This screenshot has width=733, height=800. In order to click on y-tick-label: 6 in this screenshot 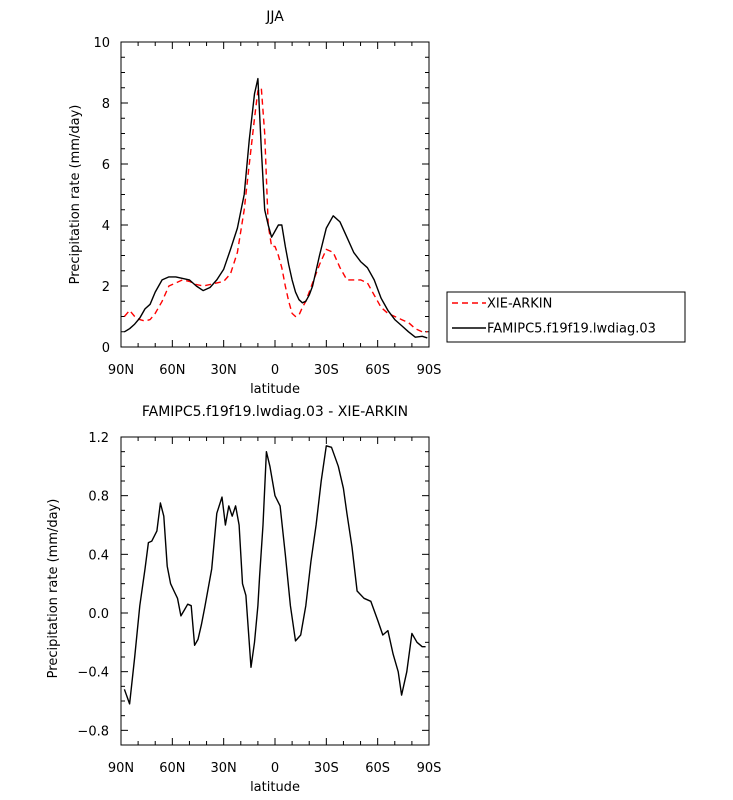, I will do `click(106, 165)`.